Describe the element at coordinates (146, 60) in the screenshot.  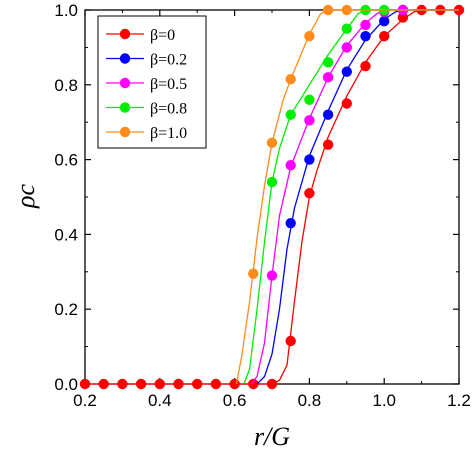
I see `legend-entry-1: β=0.2` at that location.